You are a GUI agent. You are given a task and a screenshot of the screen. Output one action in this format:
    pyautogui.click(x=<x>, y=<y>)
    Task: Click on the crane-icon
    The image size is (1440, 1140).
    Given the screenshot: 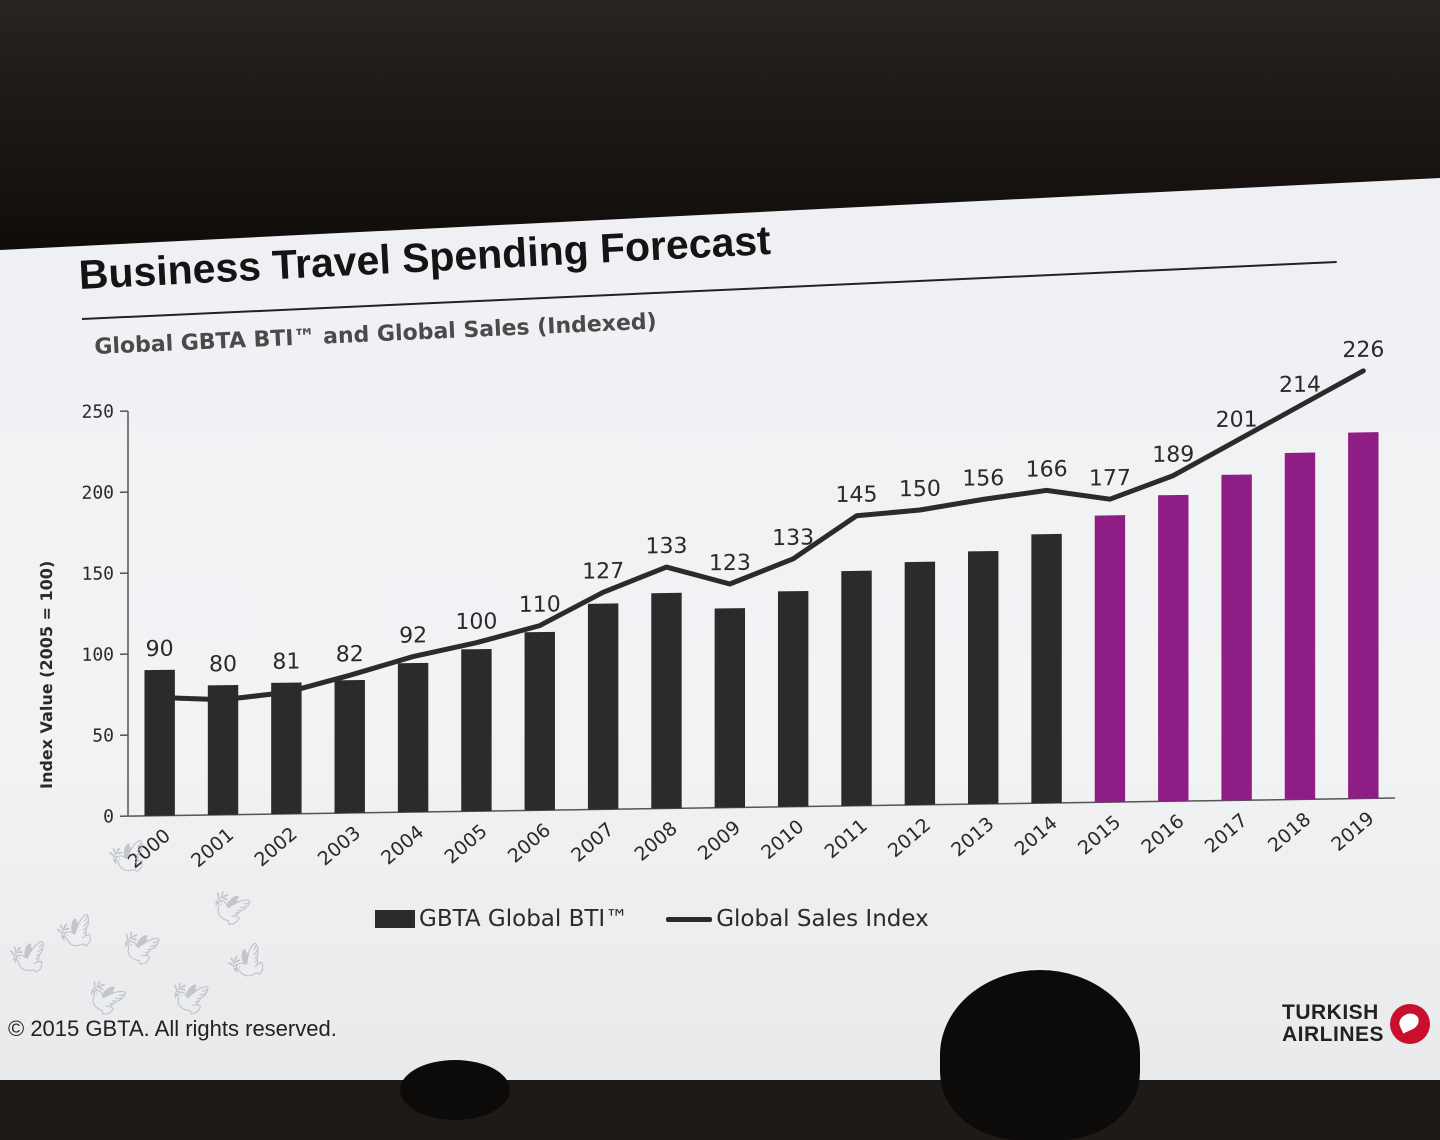 What is the action you would take?
    pyautogui.click(x=1410, y=1024)
    